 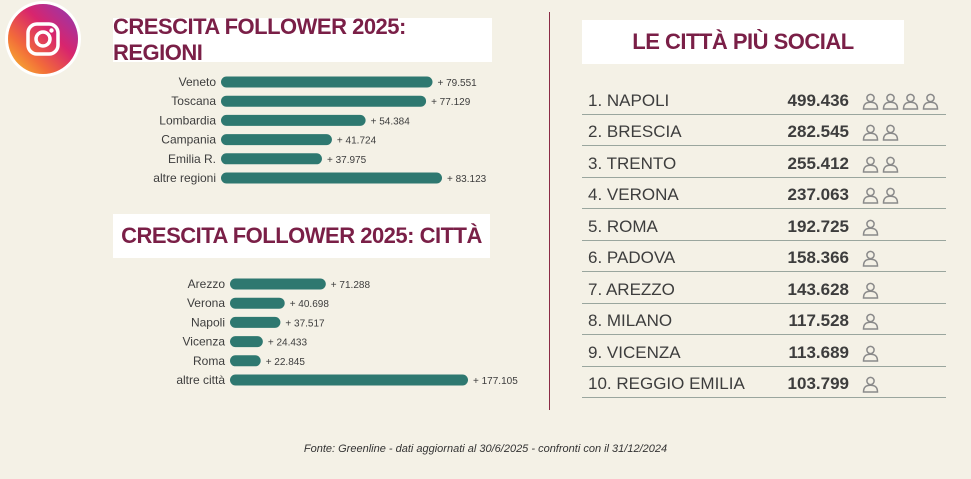 What do you see at coordinates (302, 39) in the screenshot?
I see `regioni-chart-title: CRESCITA FOLLOWER 2025: REGIONI` at bounding box center [302, 39].